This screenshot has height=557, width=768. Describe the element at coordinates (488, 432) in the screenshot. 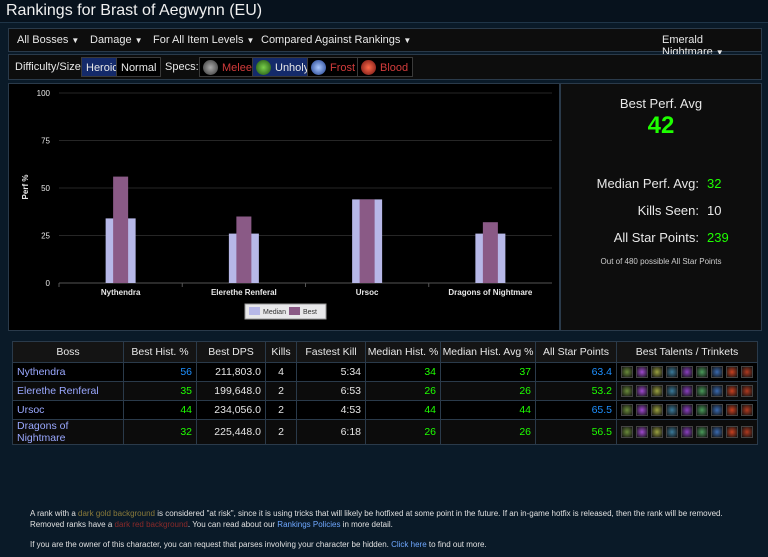

I see `median-avg-cell: 26` at that location.